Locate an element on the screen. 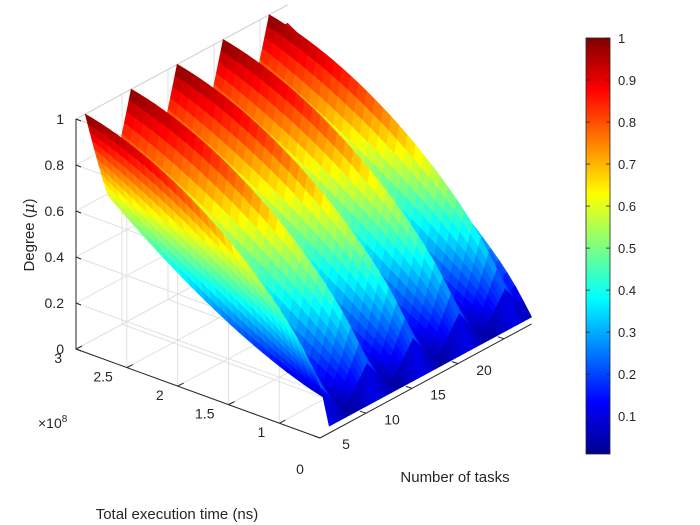 This screenshot has height=525, width=700. x-axis-label: Number of tasks is located at coordinates (454, 477).